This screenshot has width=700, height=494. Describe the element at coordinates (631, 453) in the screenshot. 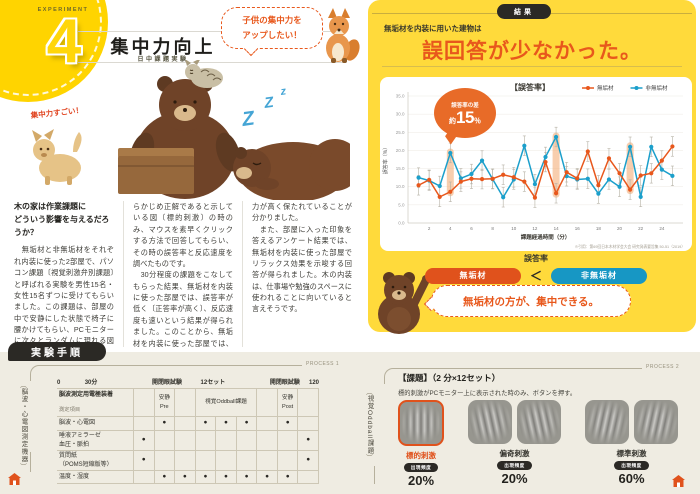

I see `stimulus-name: 標準刺激` at that location.